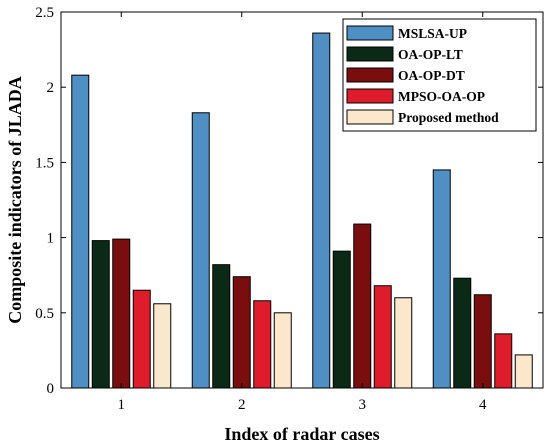 This screenshot has width=550, height=445. I want to click on x-tick-label: 3, so click(363, 405).